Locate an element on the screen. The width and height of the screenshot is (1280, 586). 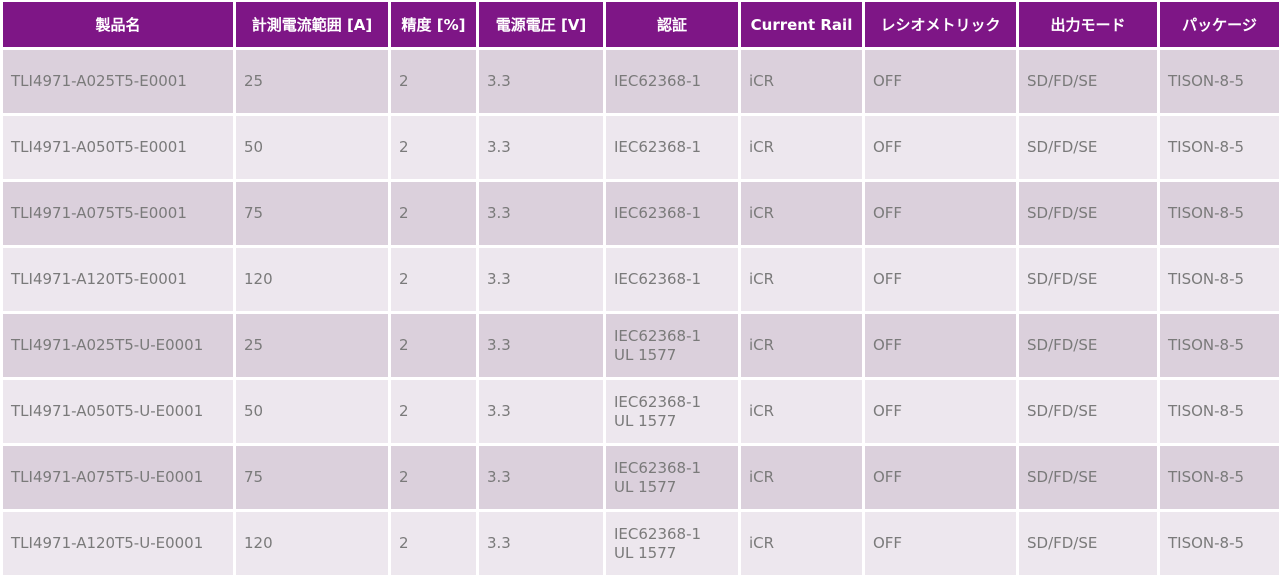
header-current-range: 計測電流範囲 [A] is located at coordinates (312, 24).